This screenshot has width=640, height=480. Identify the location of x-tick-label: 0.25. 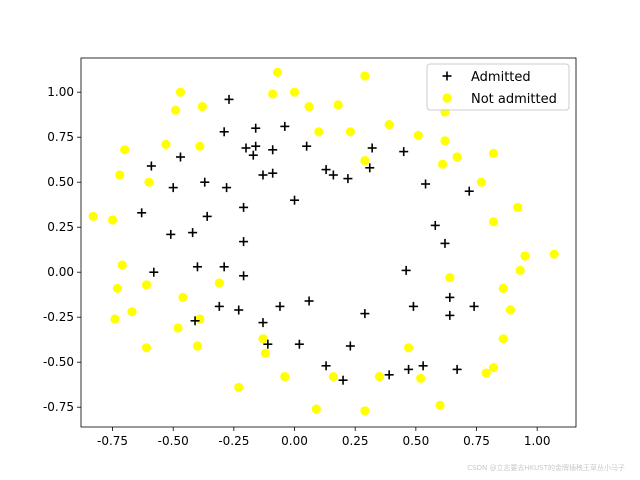
(355, 441).